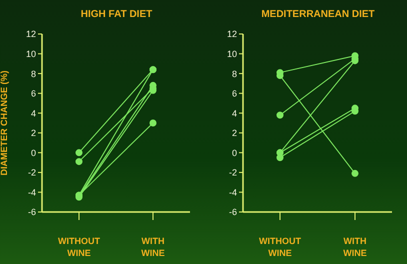 The height and width of the screenshot is (264, 407). What do you see at coordinates (318, 15) in the screenshot?
I see `chart-title: MEDITERRANEAN DIET` at bounding box center [318, 15].